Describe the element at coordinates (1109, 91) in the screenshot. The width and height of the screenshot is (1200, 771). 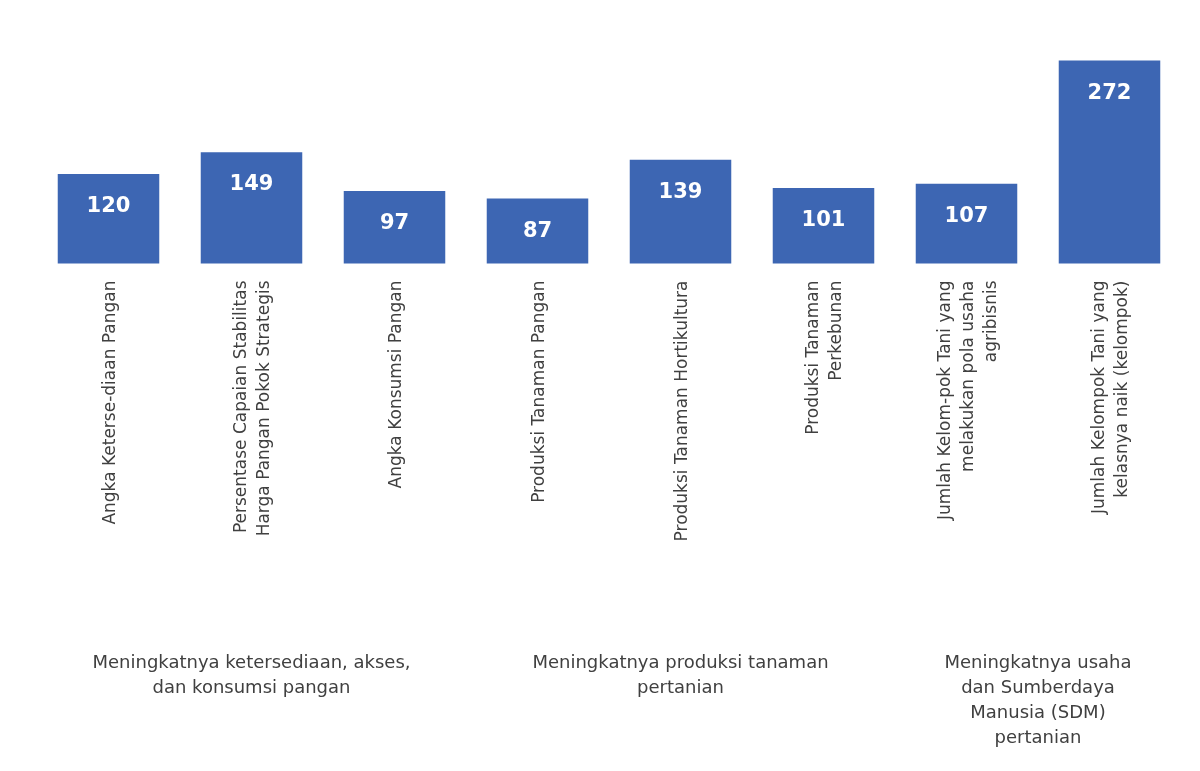
I see `data-label: 272` at that location.